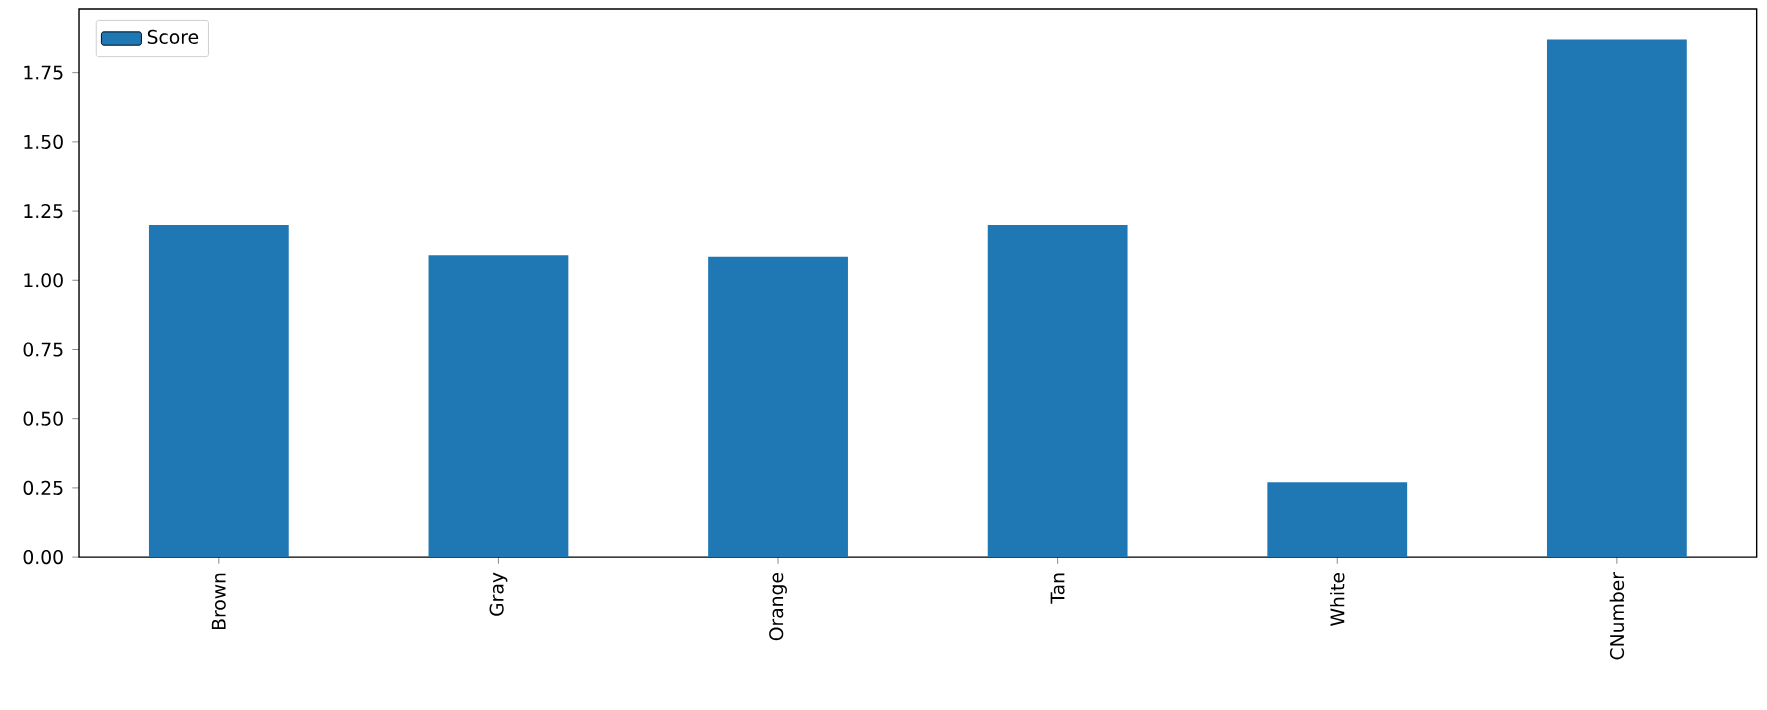  What do you see at coordinates (43, 211) in the screenshot?
I see `y-tick-label: 1.25` at bounding box center [43, 211].